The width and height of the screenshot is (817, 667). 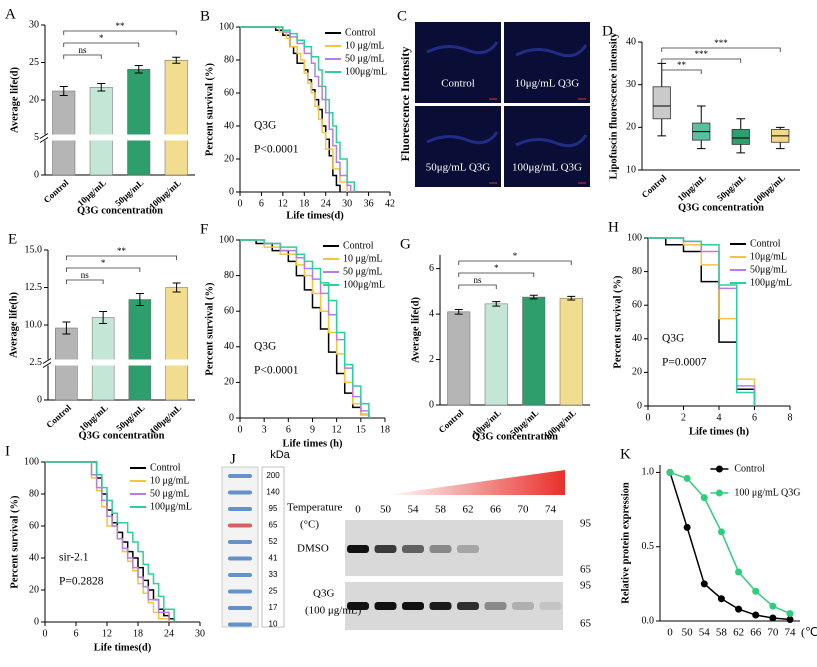 I want to click on x-tick-label: 24, so click(x=169, y=633).